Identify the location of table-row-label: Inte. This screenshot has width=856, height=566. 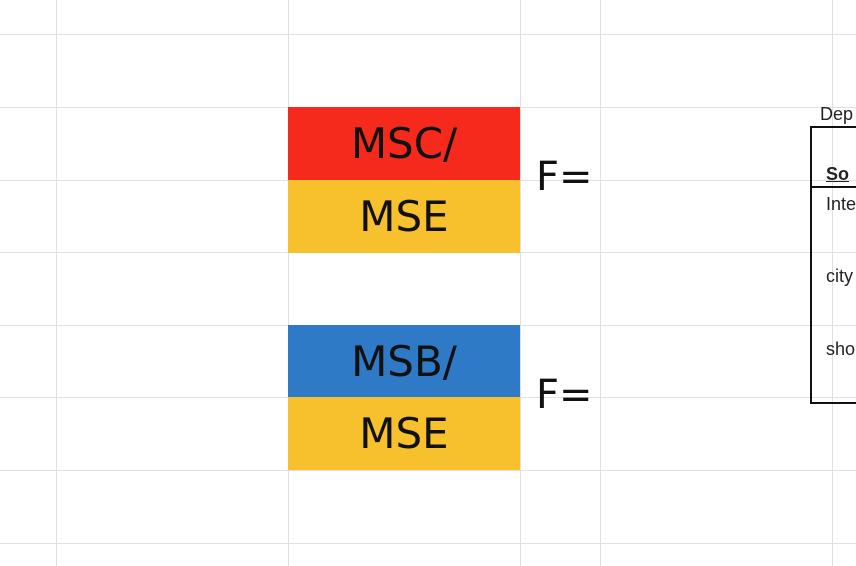
(841, 204).